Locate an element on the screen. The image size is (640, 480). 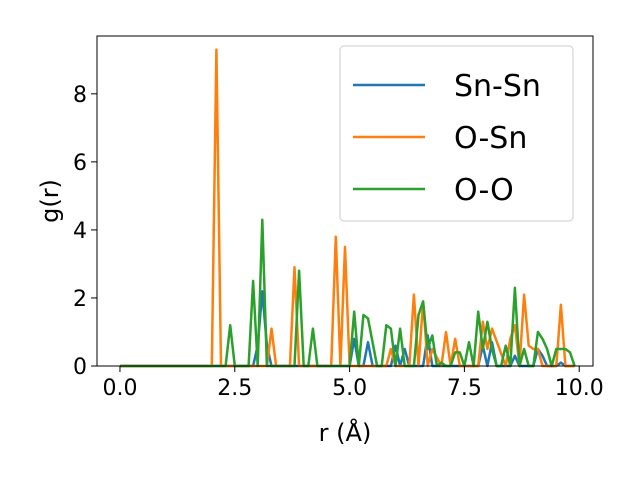
legend-label-o-sn: O-Sn is located at coordinates (490, 138).